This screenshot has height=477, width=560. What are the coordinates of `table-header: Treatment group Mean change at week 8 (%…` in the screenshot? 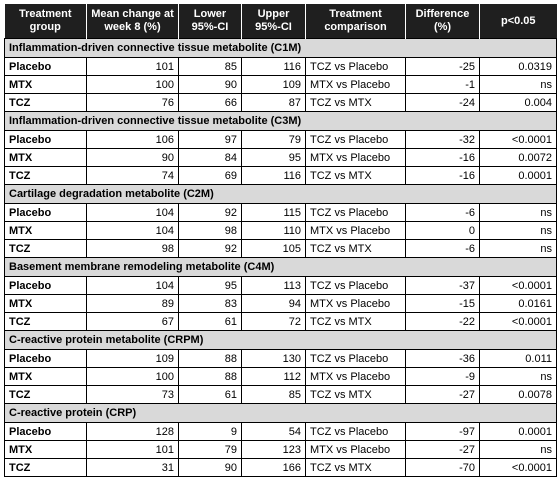 It's located at (280, 21).